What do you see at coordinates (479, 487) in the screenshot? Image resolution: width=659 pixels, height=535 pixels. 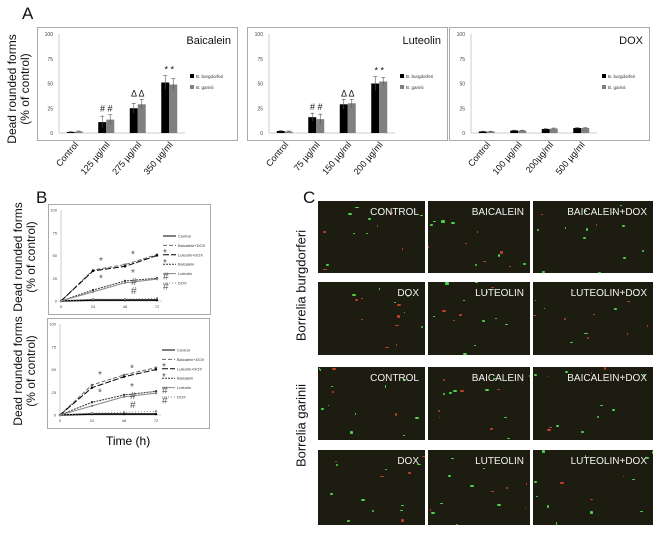 I see `microscopy-image: LUTEOLIN` at bounding box center [479, 487].